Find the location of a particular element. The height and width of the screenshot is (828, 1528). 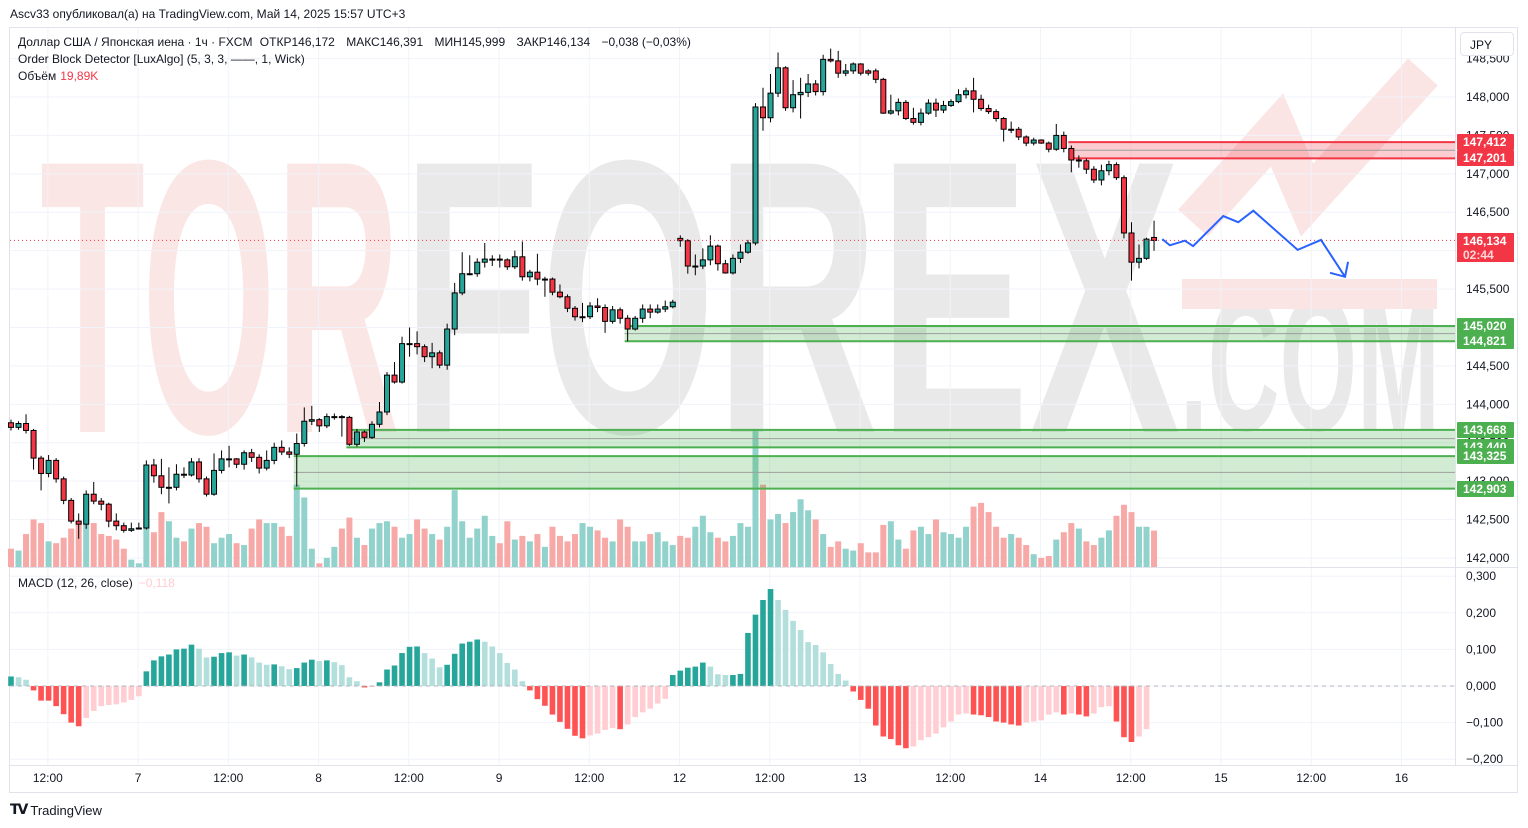

forecast-path is located at coordinates (1253, 243).